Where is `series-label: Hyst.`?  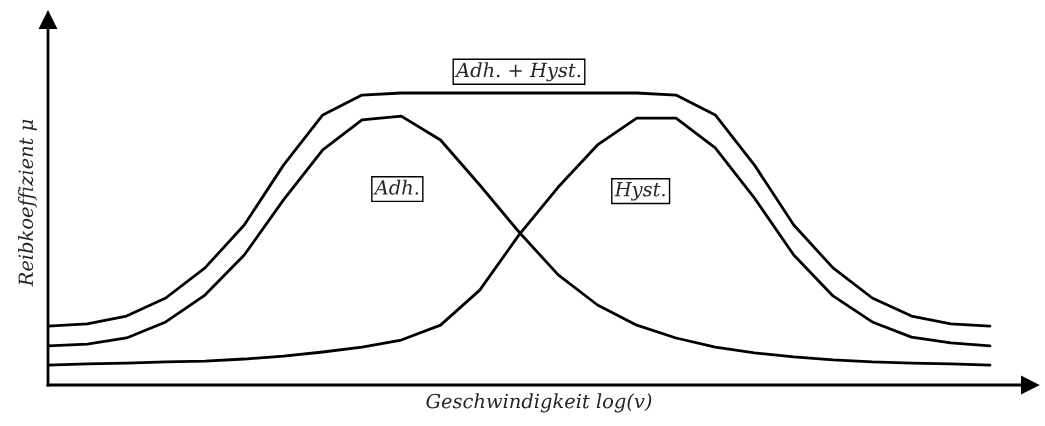
series-label: Hyst. is located at coordinates (639, 191).